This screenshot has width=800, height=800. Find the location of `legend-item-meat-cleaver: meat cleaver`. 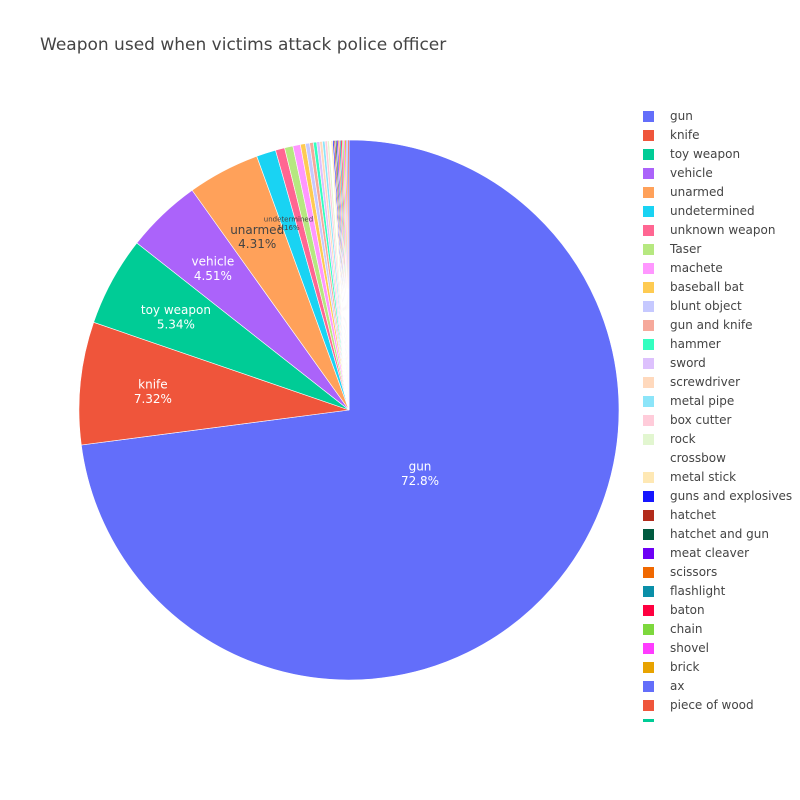

legend-item-meat-cleaver: meat cleaver is located at coordinates (696, 553).